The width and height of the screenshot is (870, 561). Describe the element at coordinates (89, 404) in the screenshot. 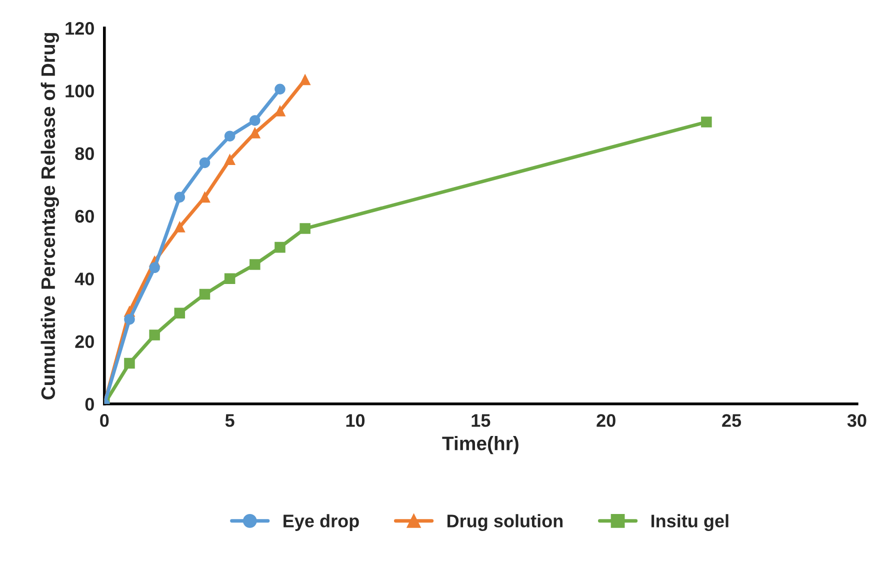

I see `y-tick-label: 0` at that location.